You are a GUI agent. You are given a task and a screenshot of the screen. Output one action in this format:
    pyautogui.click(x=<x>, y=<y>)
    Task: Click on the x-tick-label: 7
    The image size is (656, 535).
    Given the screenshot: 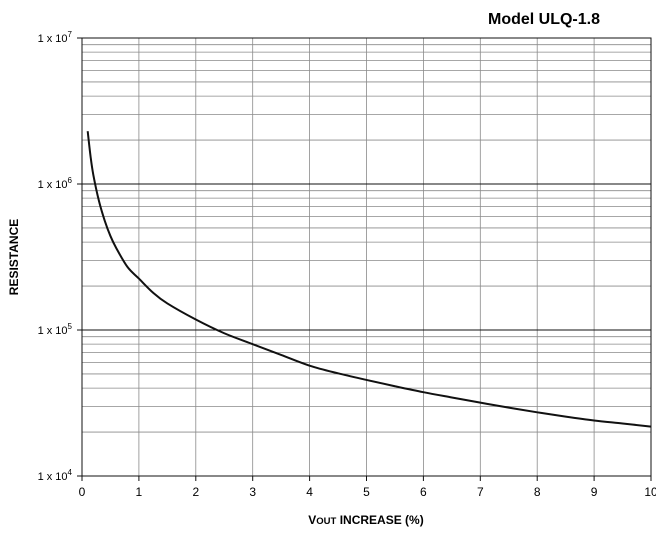 What is the action you would take?
    pyautogui.click(x=480, y=492)
    